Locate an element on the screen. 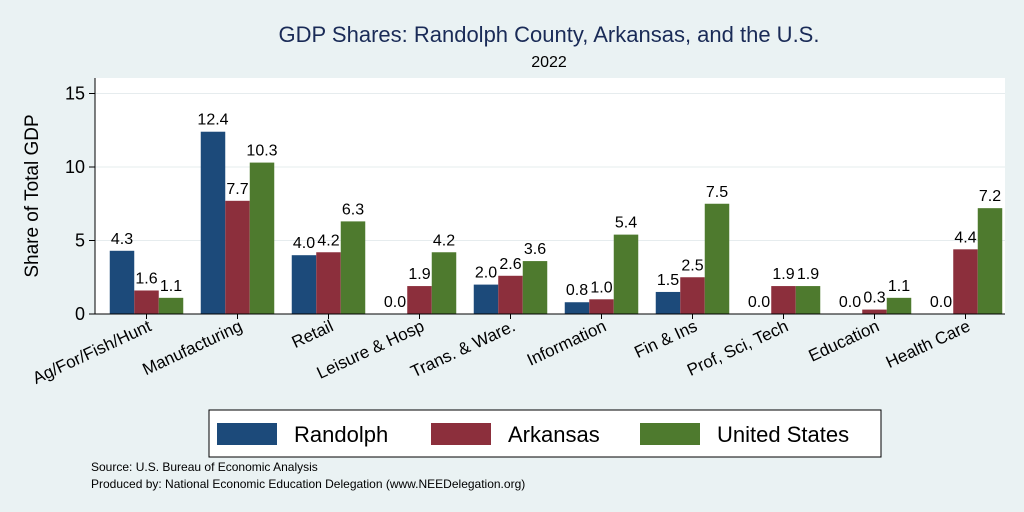 The height and width of the screenshot is (512, 1024). legend-label: United States is located at coordinates (783, 434).